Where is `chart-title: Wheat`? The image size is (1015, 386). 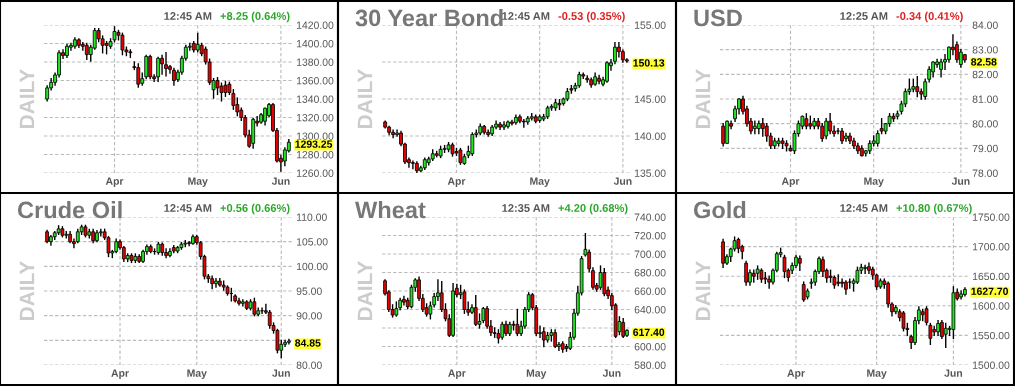
chart-title: Wheat is located at coordinates (390, 209).